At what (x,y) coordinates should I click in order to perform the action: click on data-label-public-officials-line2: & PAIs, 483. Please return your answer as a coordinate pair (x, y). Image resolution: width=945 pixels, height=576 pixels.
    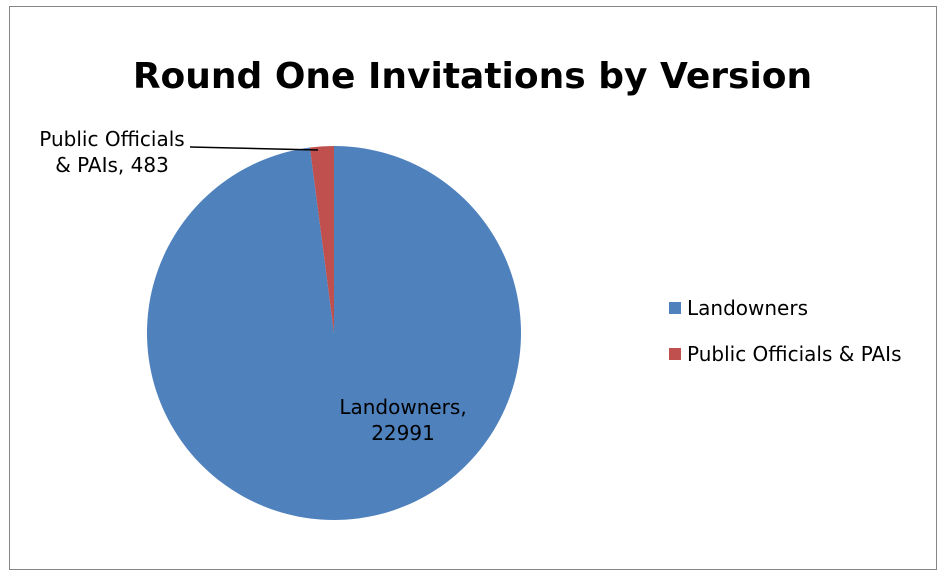
    Looking at the image, I should click on (112, 165).